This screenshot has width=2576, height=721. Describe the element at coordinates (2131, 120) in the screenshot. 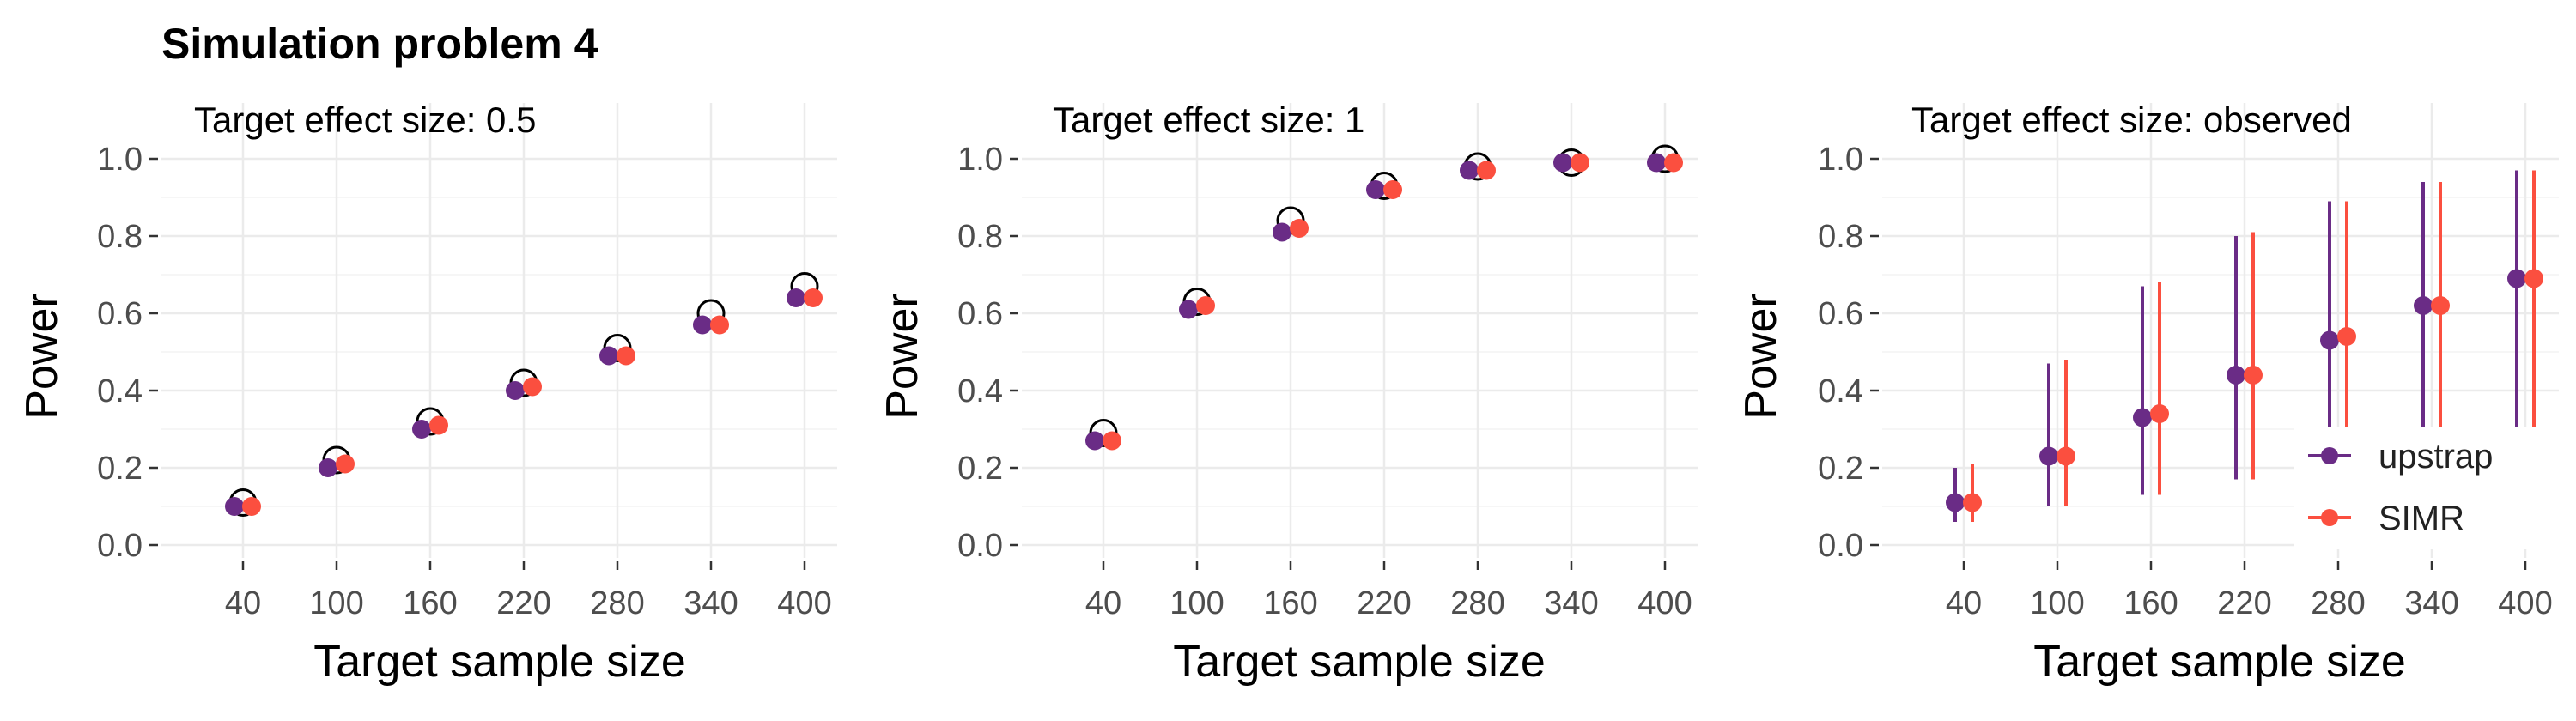

I see `facet-title: Target effect size: observed` at that location.